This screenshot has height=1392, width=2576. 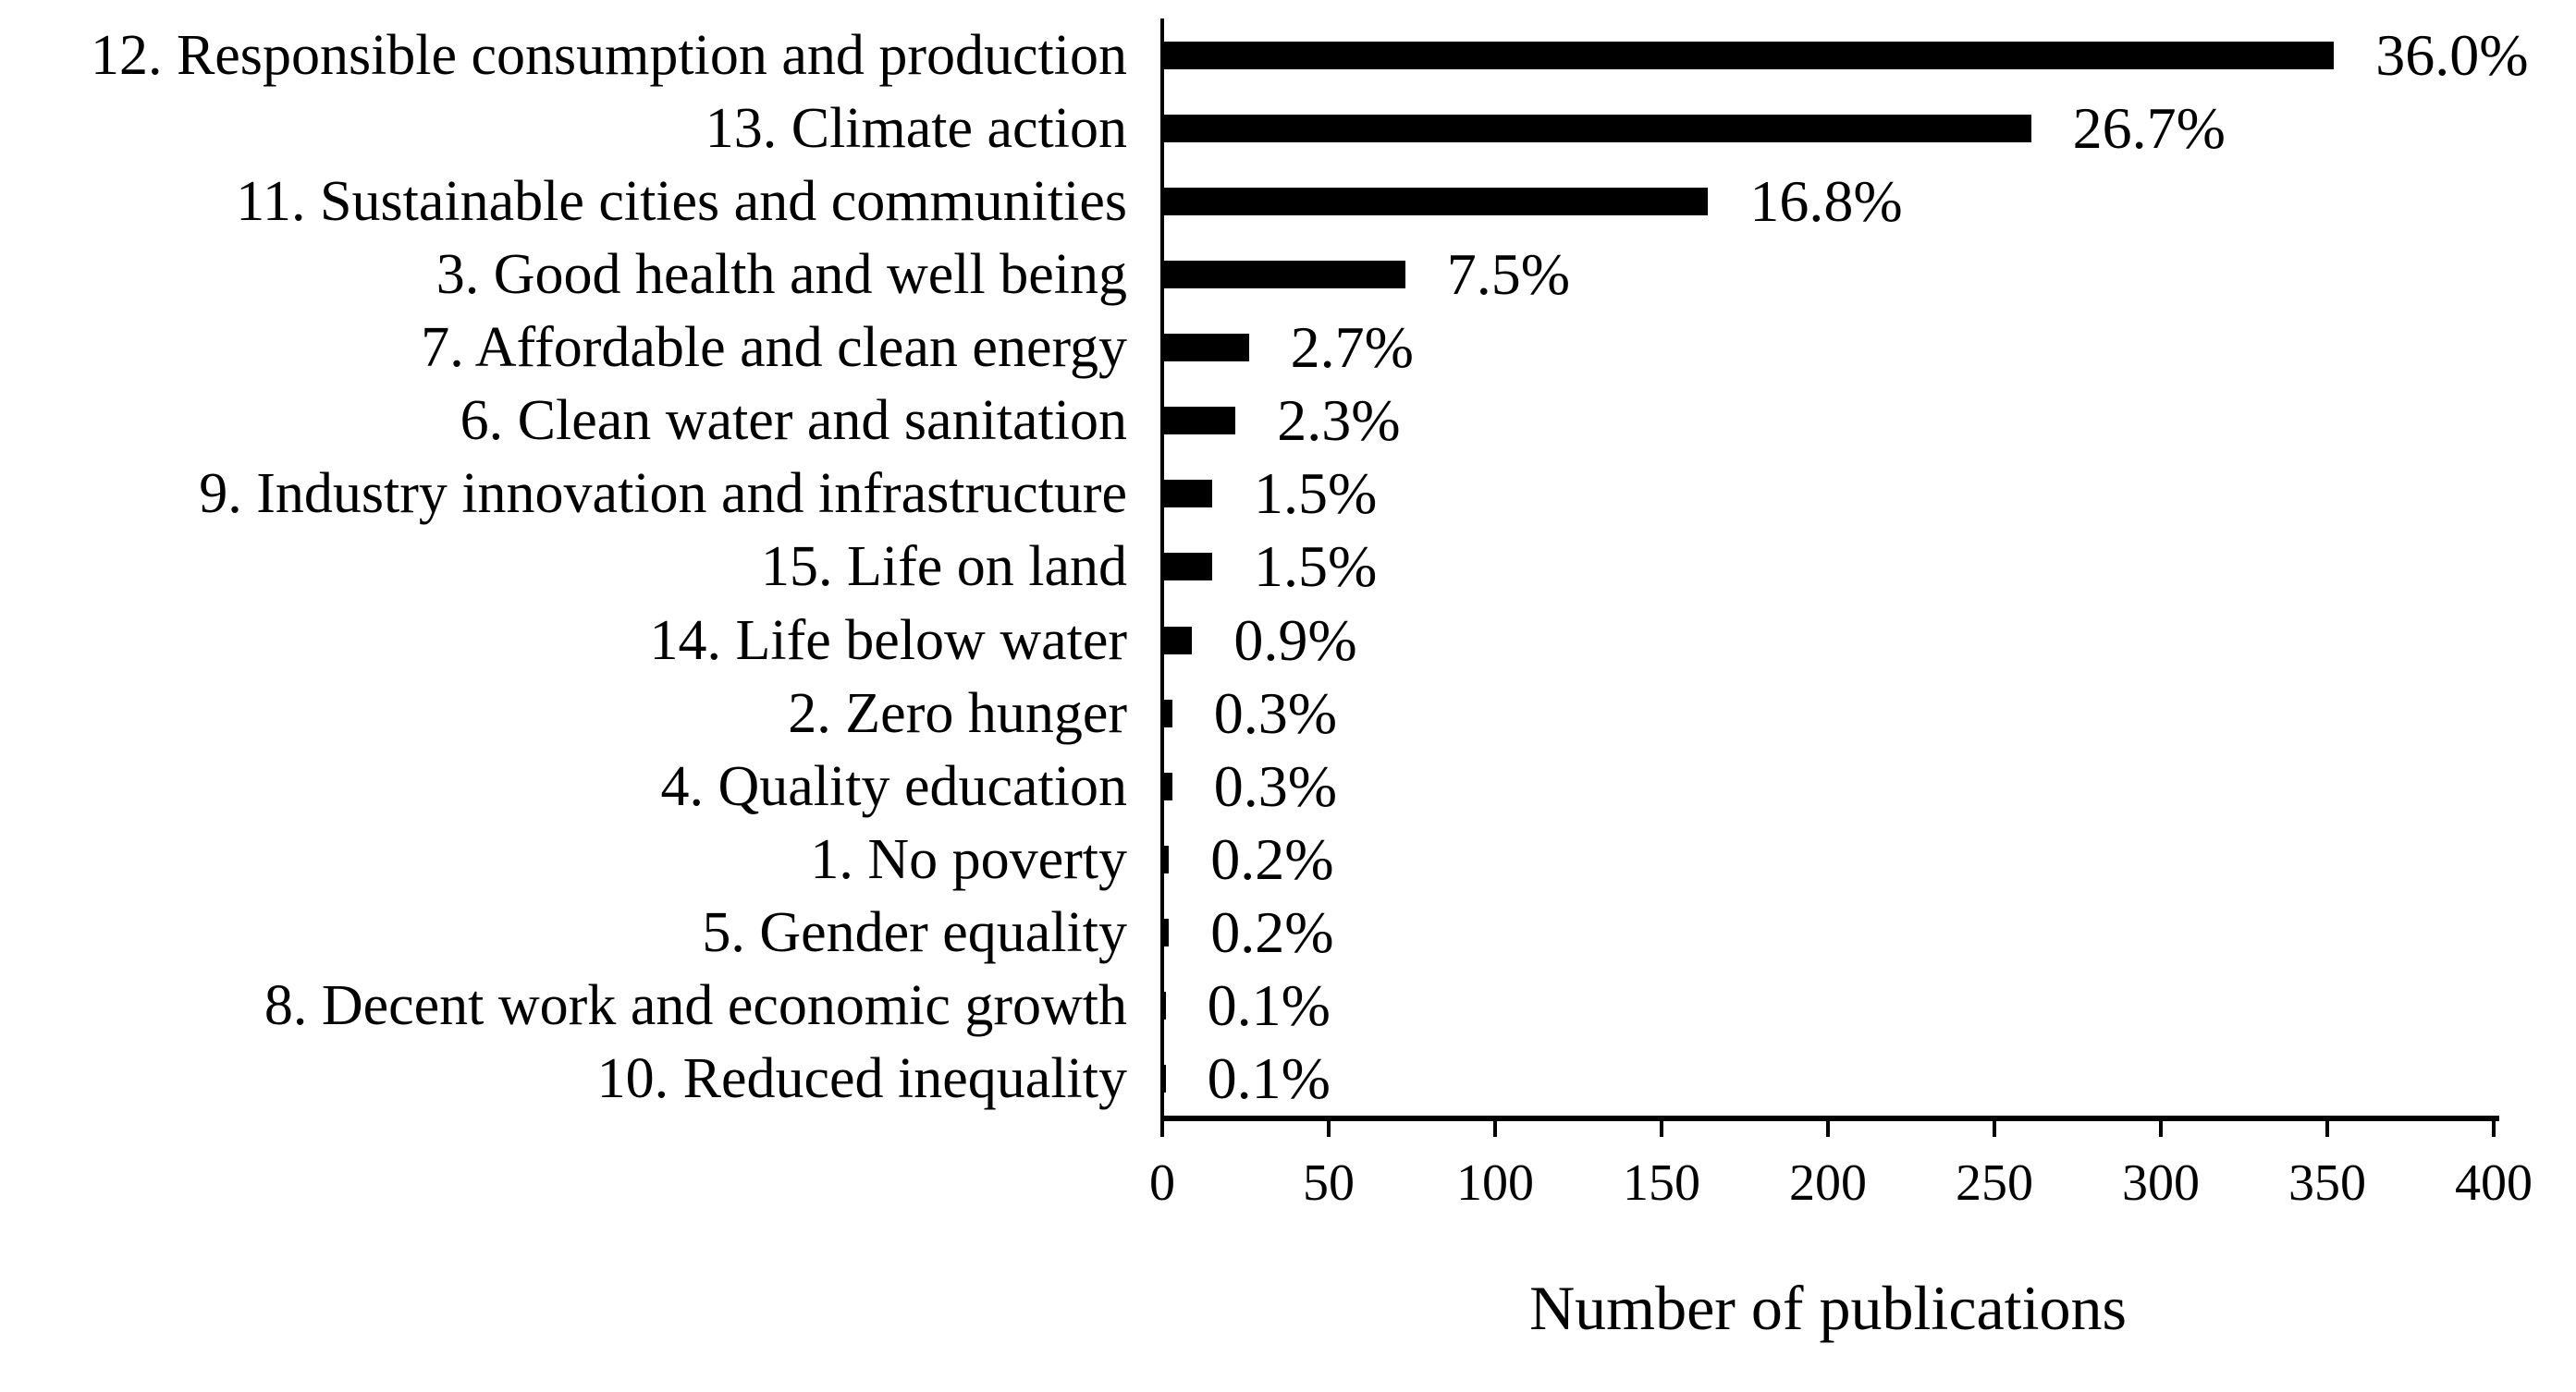 I want to click on x-axis-line, so click(x=1829, y=1118).